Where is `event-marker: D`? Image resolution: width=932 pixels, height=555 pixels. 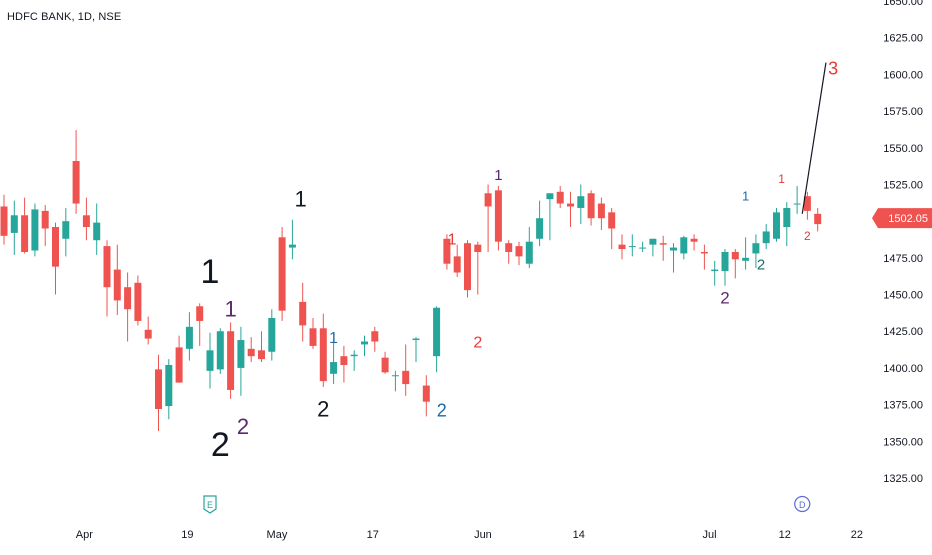 event-marker: D is located at coordinates (802, 504).